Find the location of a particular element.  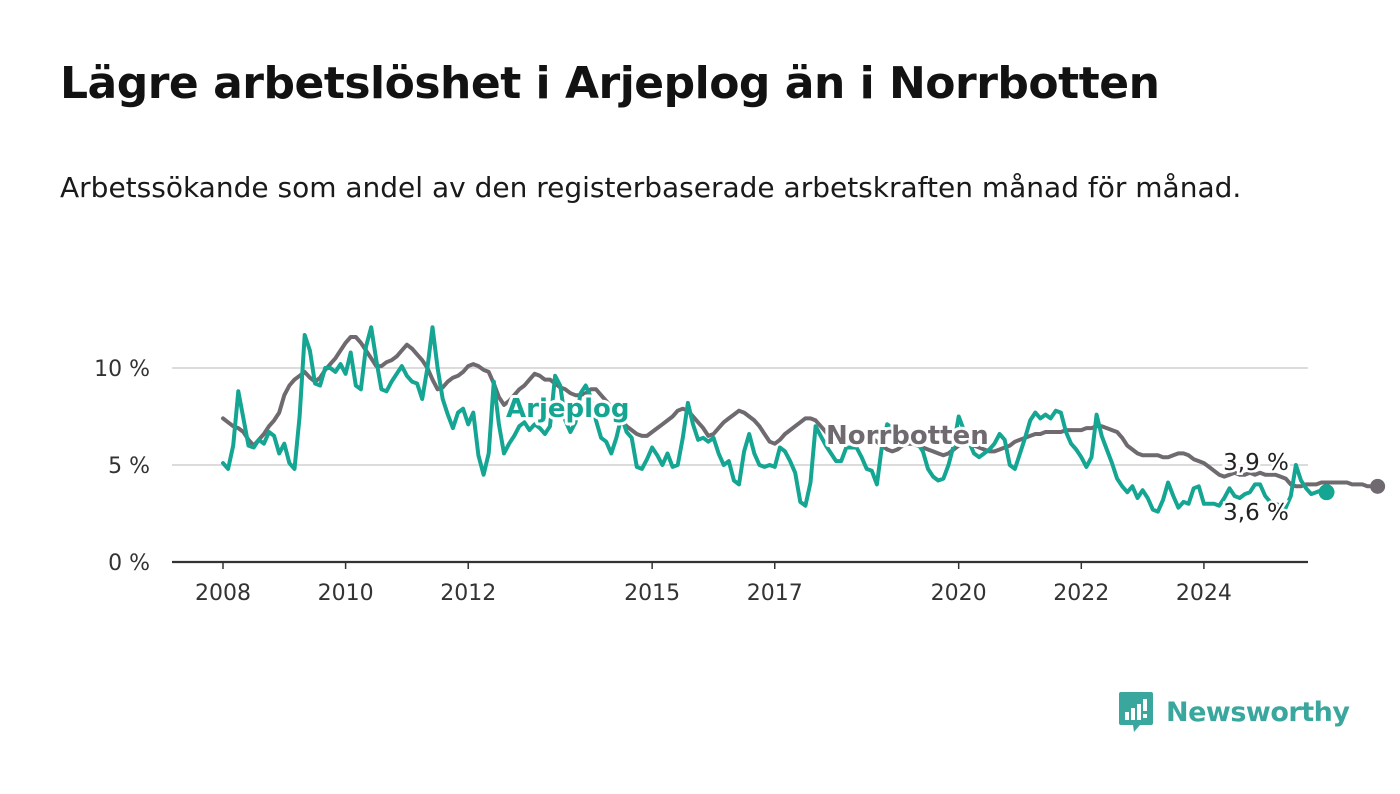

x-tick-label: 2010 is located at coordinates (346, 593).